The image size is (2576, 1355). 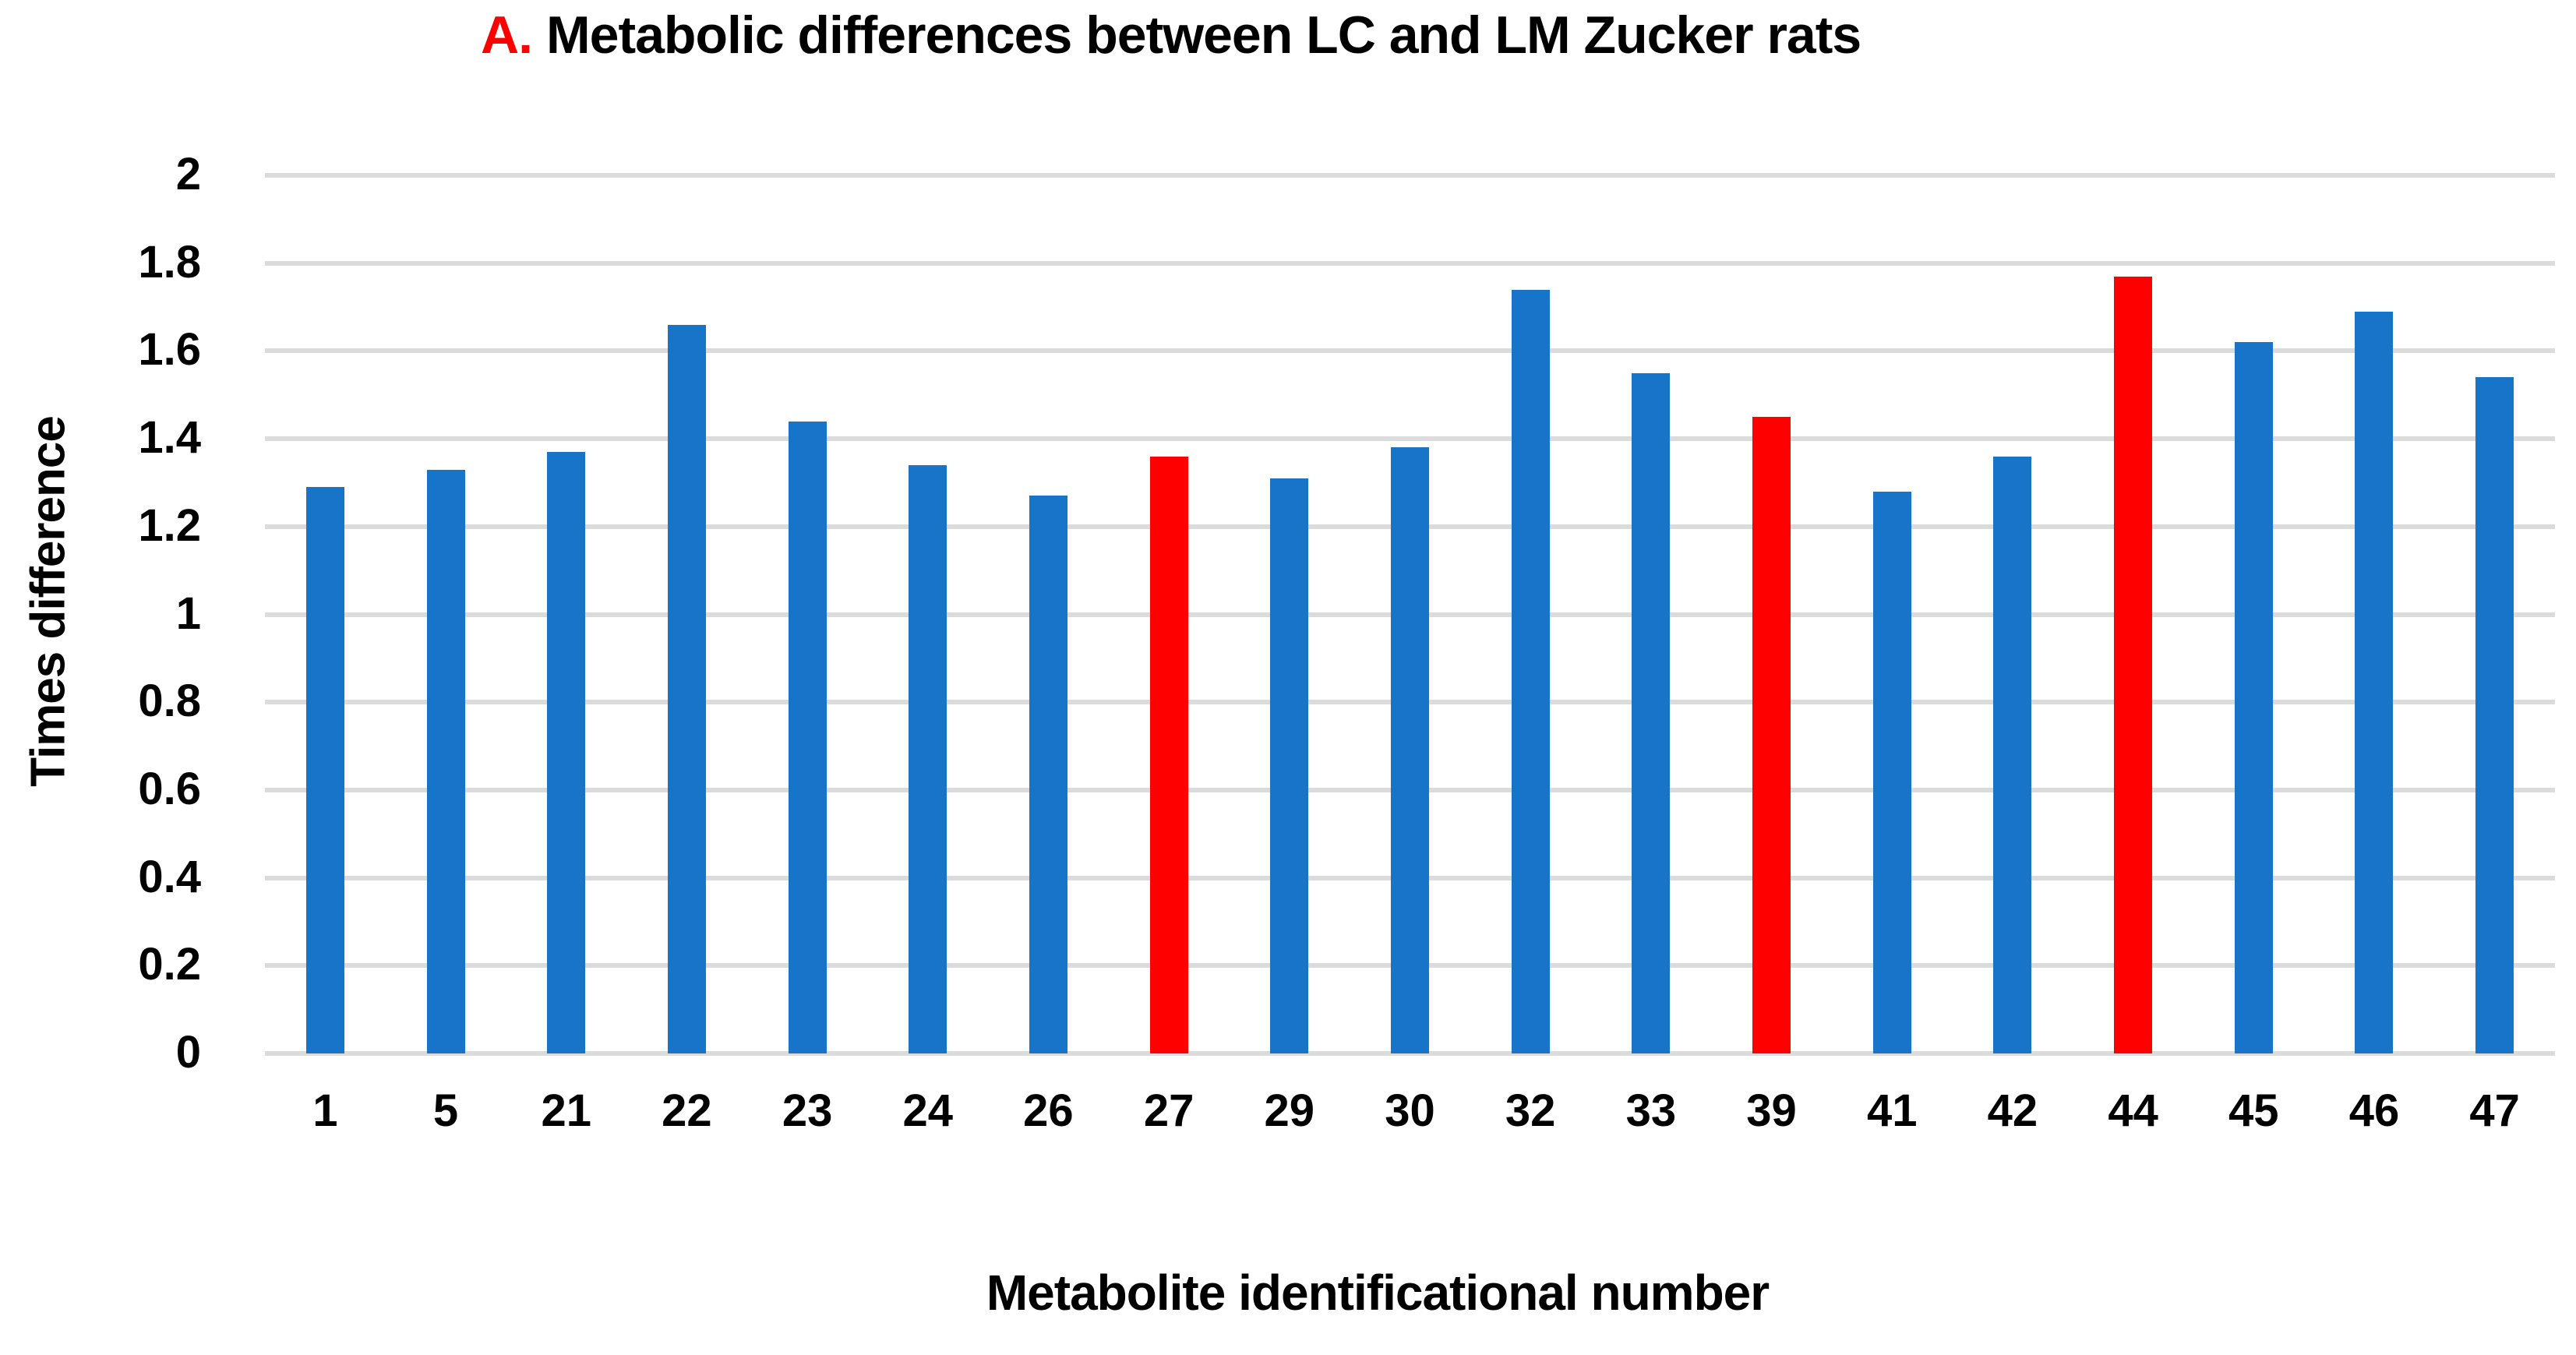 What do you see at coordinates (169, 262) in the screenshot?
I see `y-tick-label: 1.8` at bounding box center [169, 262].